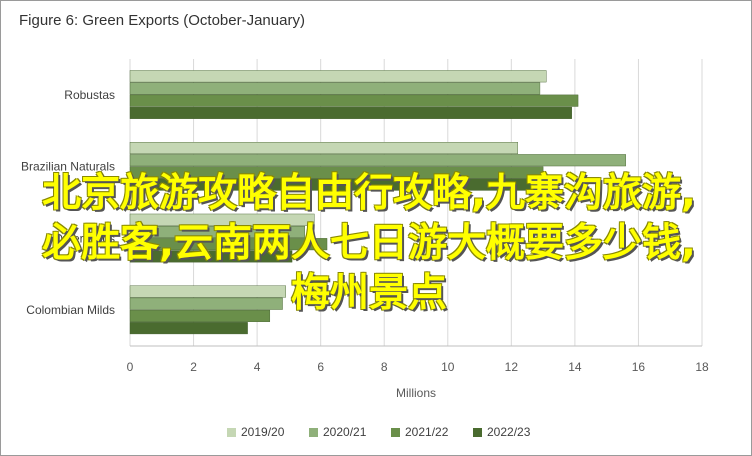  Describe the element at coordinates (368, 293) in the screenshot. I see `overlay-line: 梅州景点` at that location.